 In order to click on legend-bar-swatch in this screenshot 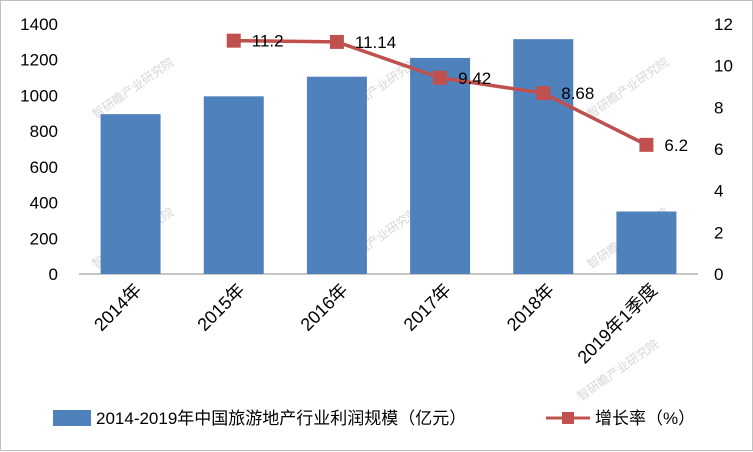, I will do `click(72, 418)`.